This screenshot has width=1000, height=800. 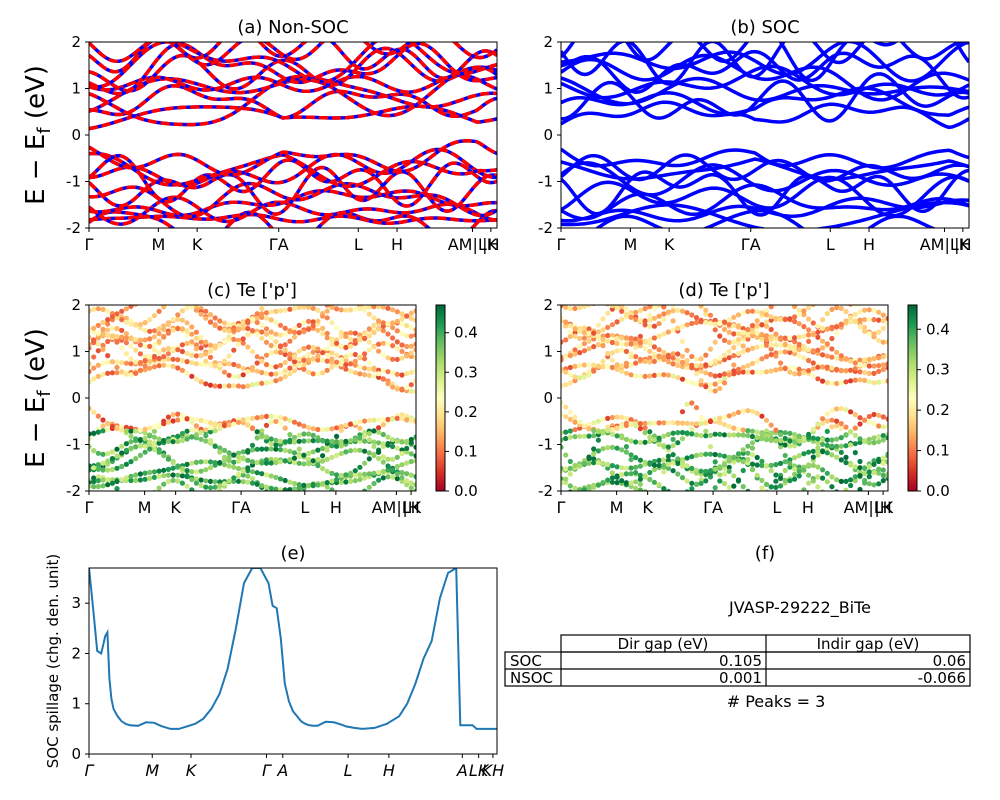 What do you see at coordinates (38, 135) in the screenshot?
I see `ylabel-top: E − Ef (eV)` at bounding box center [38, 135].